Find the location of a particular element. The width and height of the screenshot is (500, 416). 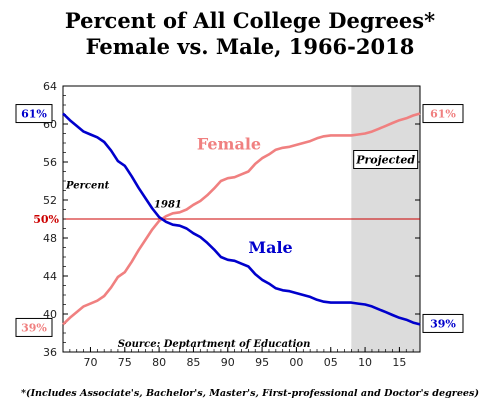

chart-subtitle: Female vs. Male, 1966-2018 is located at coordinates (250, 46).